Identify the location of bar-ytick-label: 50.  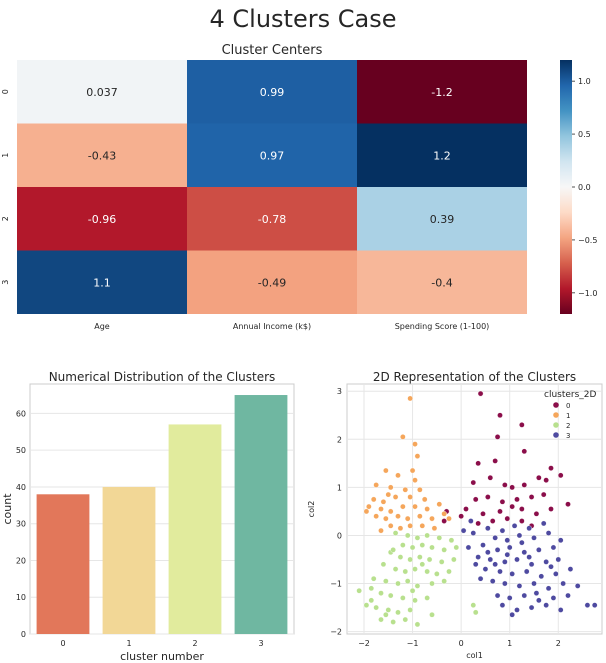
(21, 450).